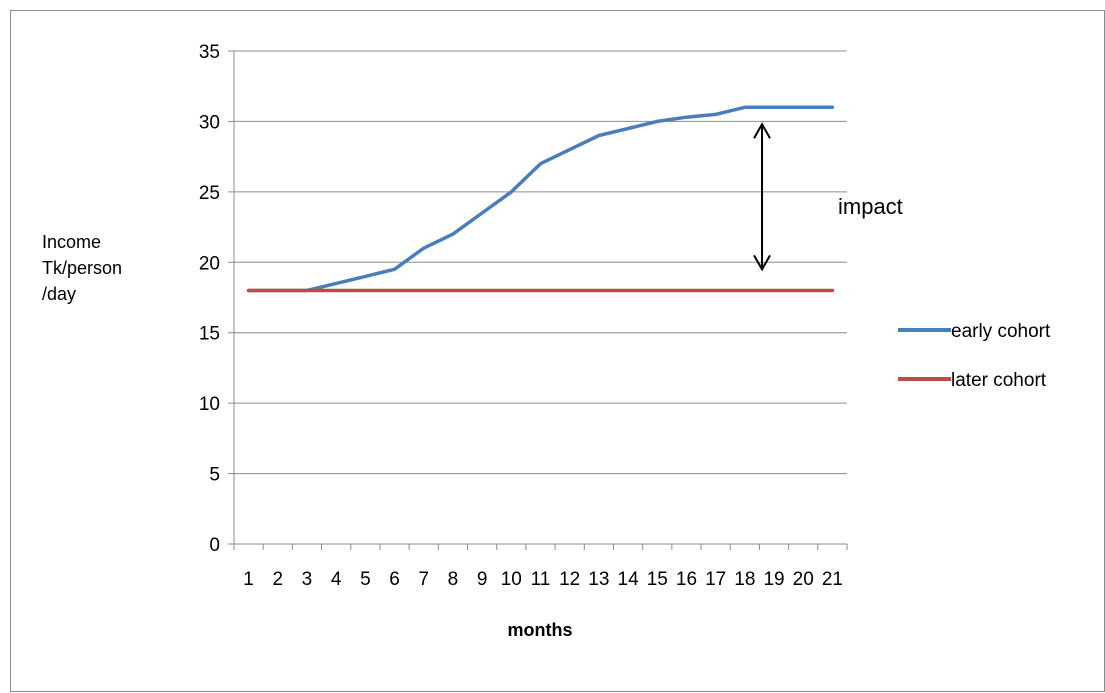 The image size is (1105, 693). I want to click on series-lines, so click(540, 199).